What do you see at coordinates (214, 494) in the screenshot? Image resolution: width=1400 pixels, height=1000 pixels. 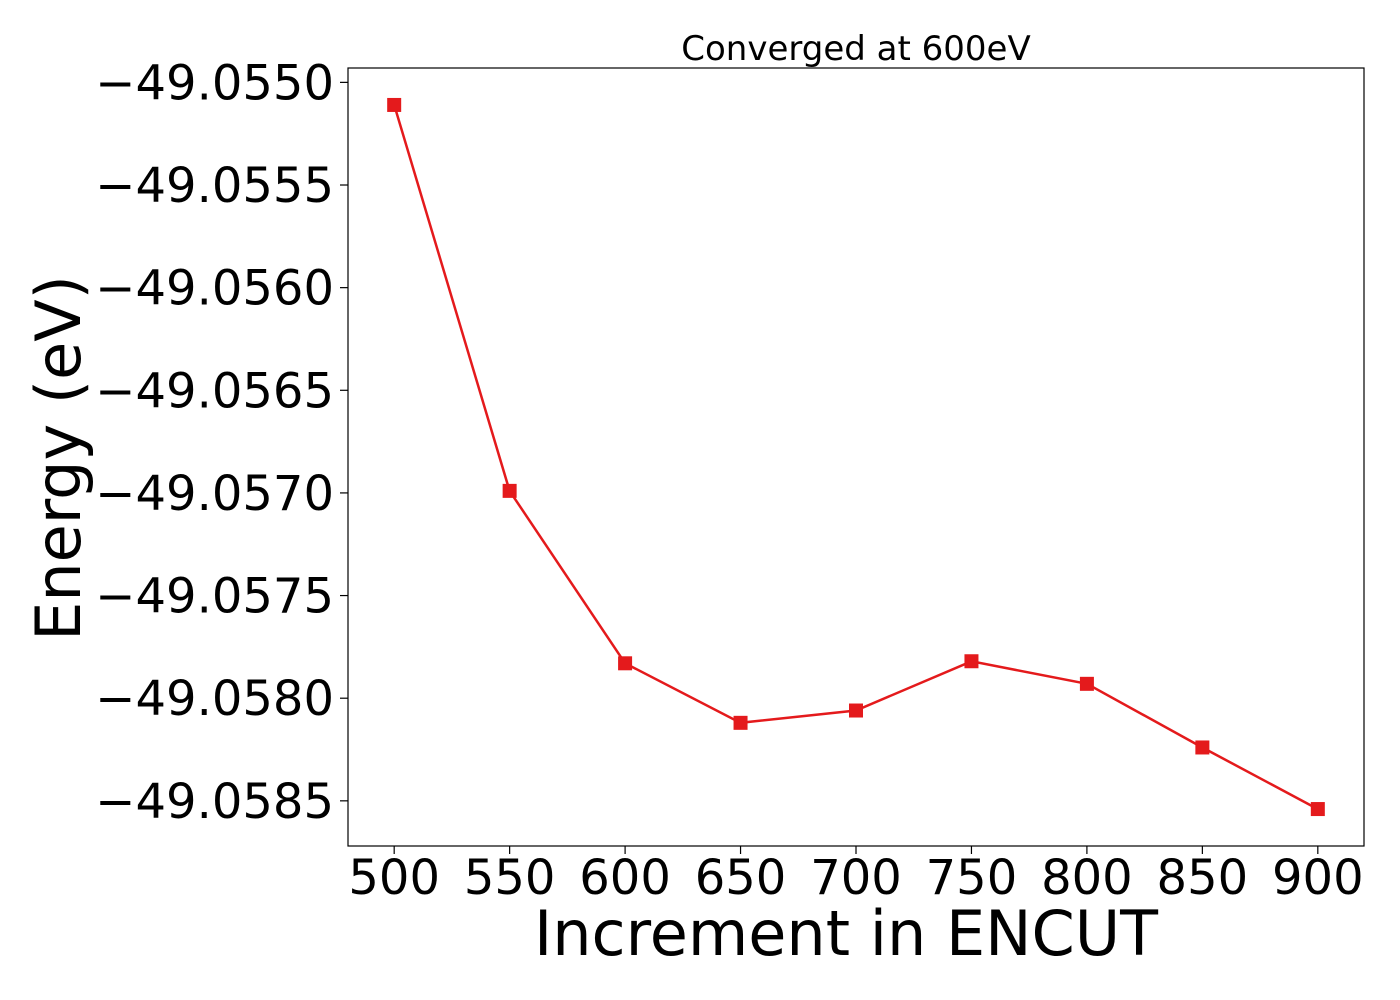 I see `y-tick-label: −49.0570` at bounding box center [214, 494].